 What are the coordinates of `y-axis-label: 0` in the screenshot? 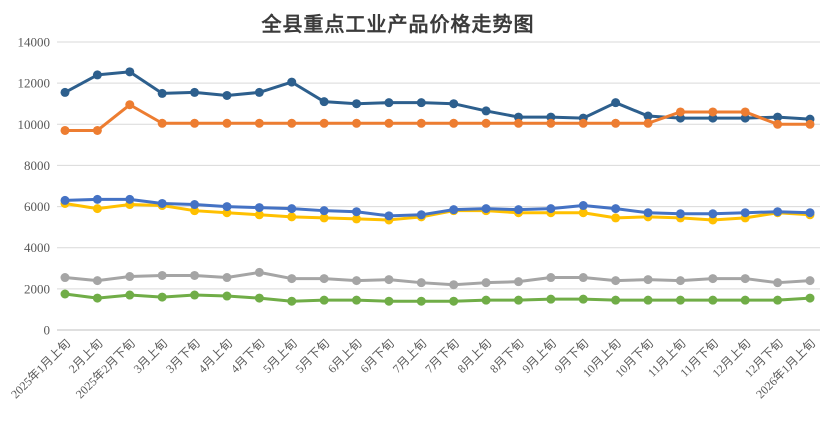 It's located at (47, 330).